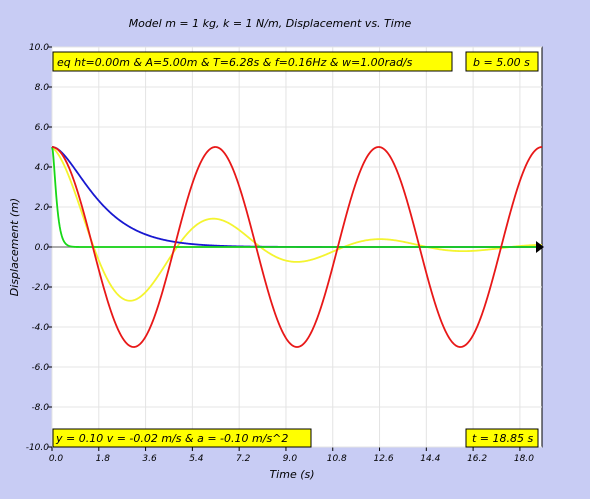 Image resolution: width=590 pixels, height=499 pixels. I want to click on x-tick-label: 14.4, so click(430, 459).